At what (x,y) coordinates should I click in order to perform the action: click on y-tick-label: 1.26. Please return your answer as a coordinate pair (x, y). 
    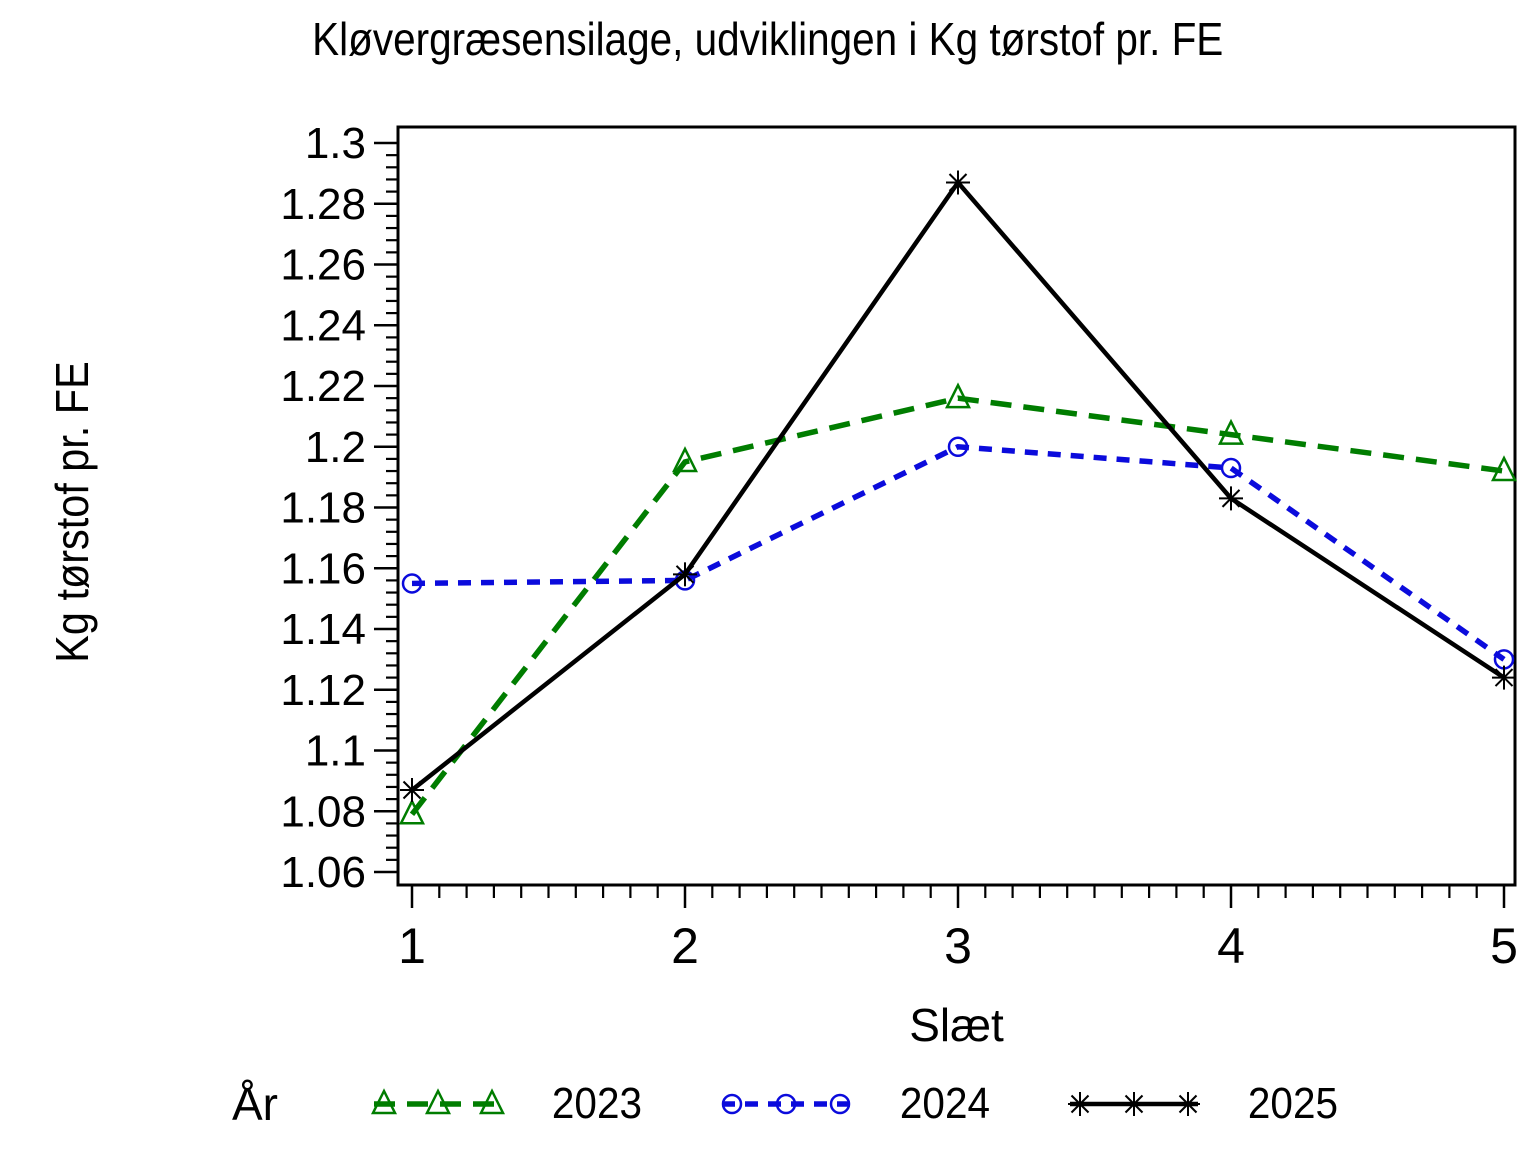
    Looking at the image, I should click on (323, 265).